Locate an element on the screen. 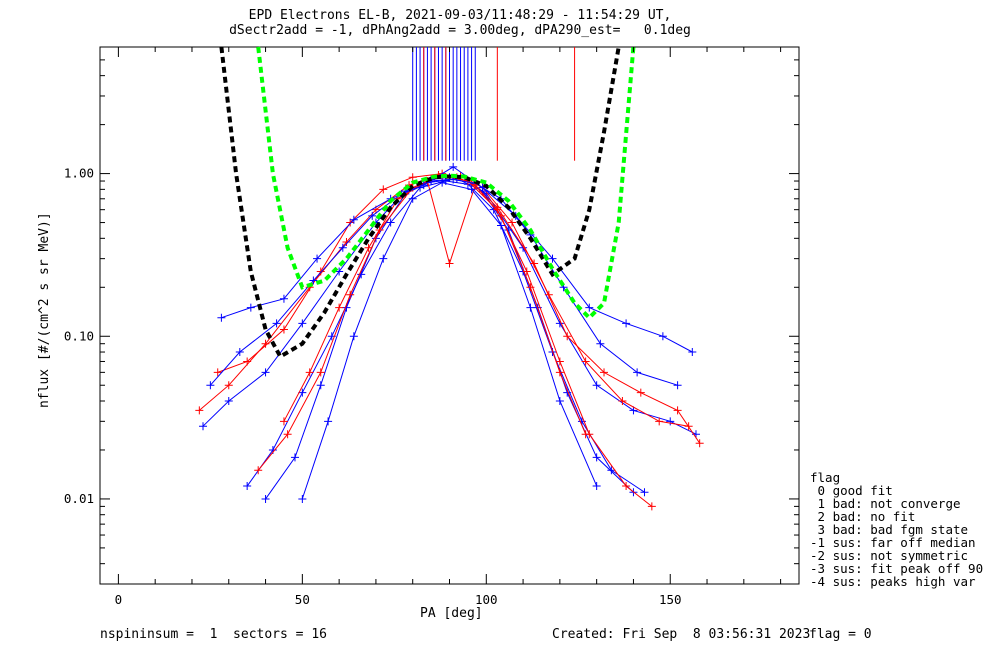 This screenshot has width=1000, height=650. series-line is located at coordinates (444, 282).